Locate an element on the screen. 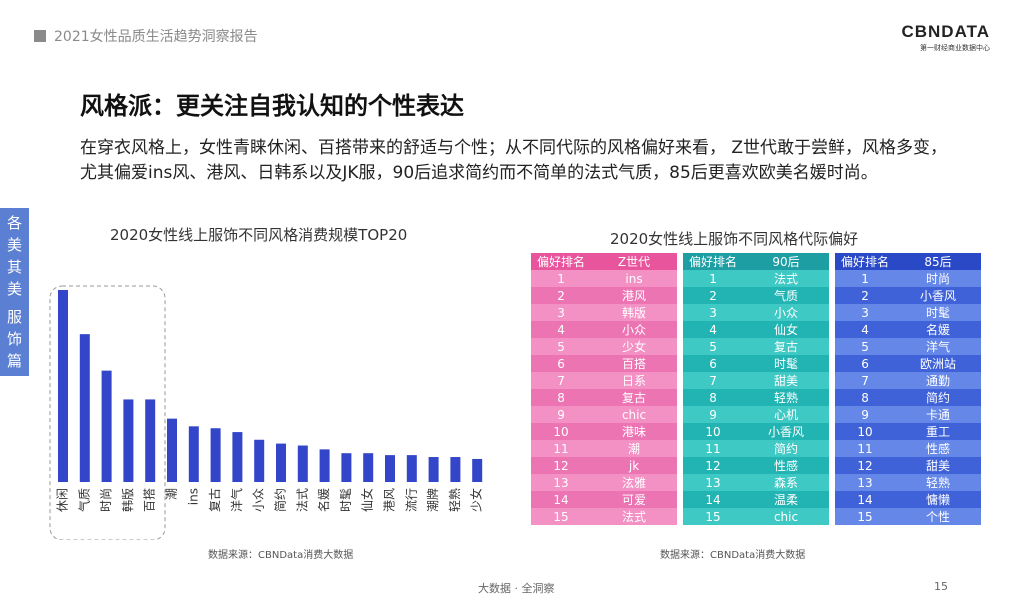 The height and width of the screenshot is (614, 1024). rank-header: 偏好排名 is located at coordinates (561, 262).